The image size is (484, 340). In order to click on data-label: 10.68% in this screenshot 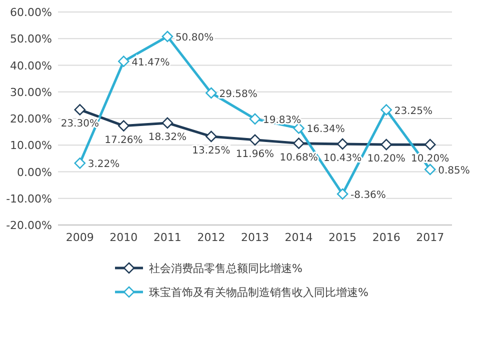, I will do `click(299, 158)`.